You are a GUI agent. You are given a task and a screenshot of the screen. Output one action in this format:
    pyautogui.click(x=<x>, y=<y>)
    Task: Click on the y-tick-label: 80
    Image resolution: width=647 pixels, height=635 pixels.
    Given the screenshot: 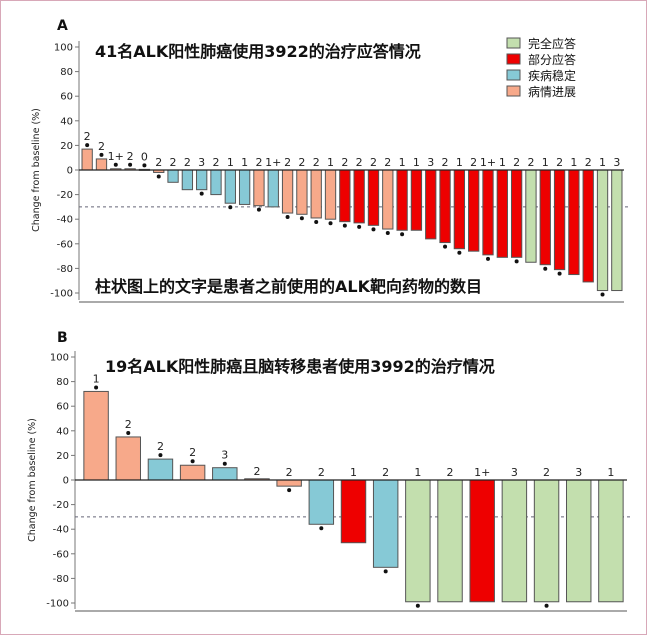 What is the action you would take?
    pyautogui.click(x=62, y=382)
    